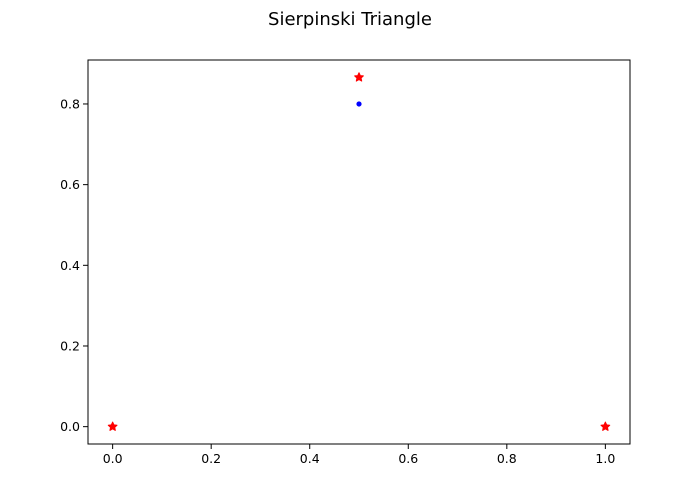 The width and height of the screenshot is (700, 500). Describe the element at coordinates (310, 458) in the screenshot. I see `x-tick-label: 0.4` at that location.